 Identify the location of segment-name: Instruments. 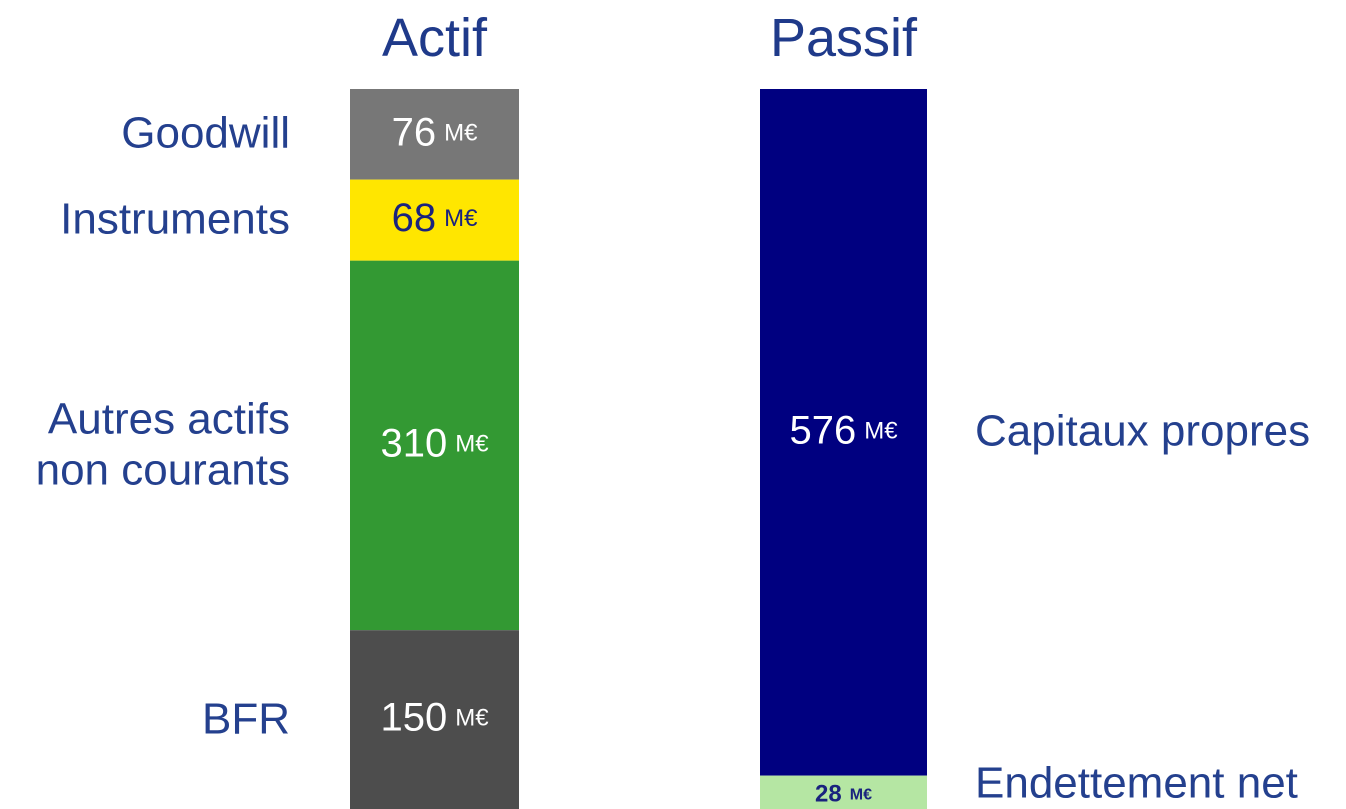
(175, 219).